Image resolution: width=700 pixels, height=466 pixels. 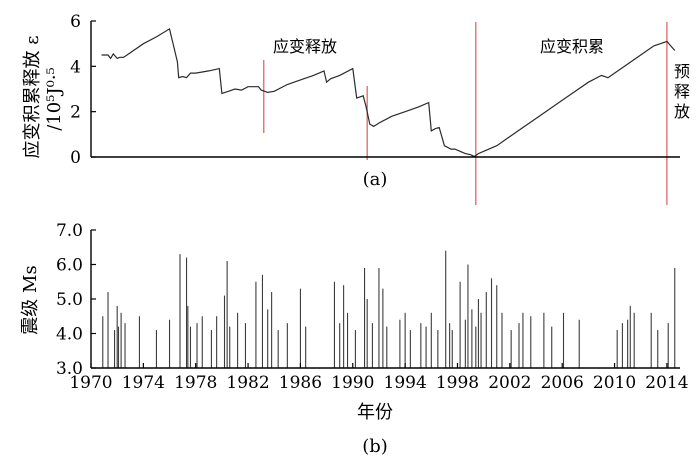 I want to click on panel-a-ylabel-line2: /10⁵J⁰·⁵, so click(x=54, y=99).